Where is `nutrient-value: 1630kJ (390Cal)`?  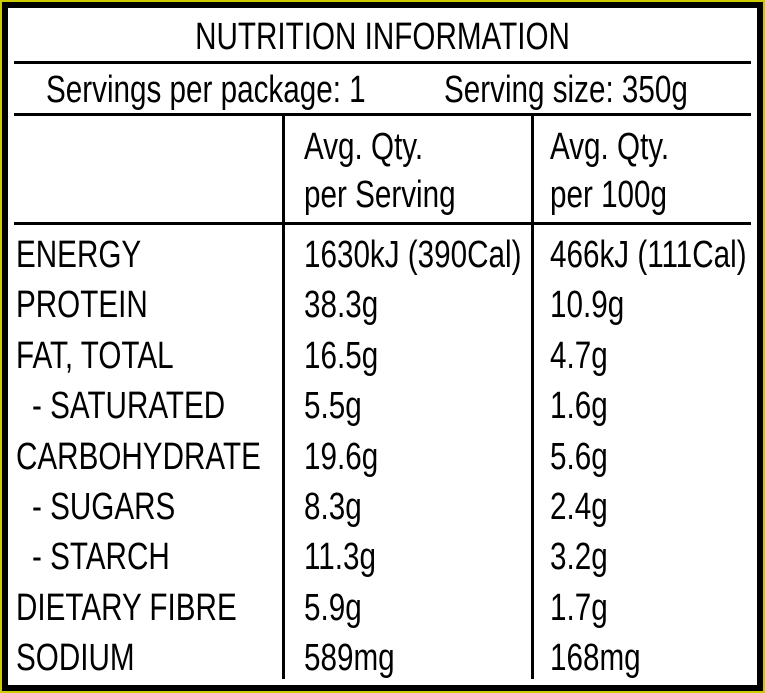
nutrient-value: 1630kJ (390Cal) is located at coordinates (413, 255).